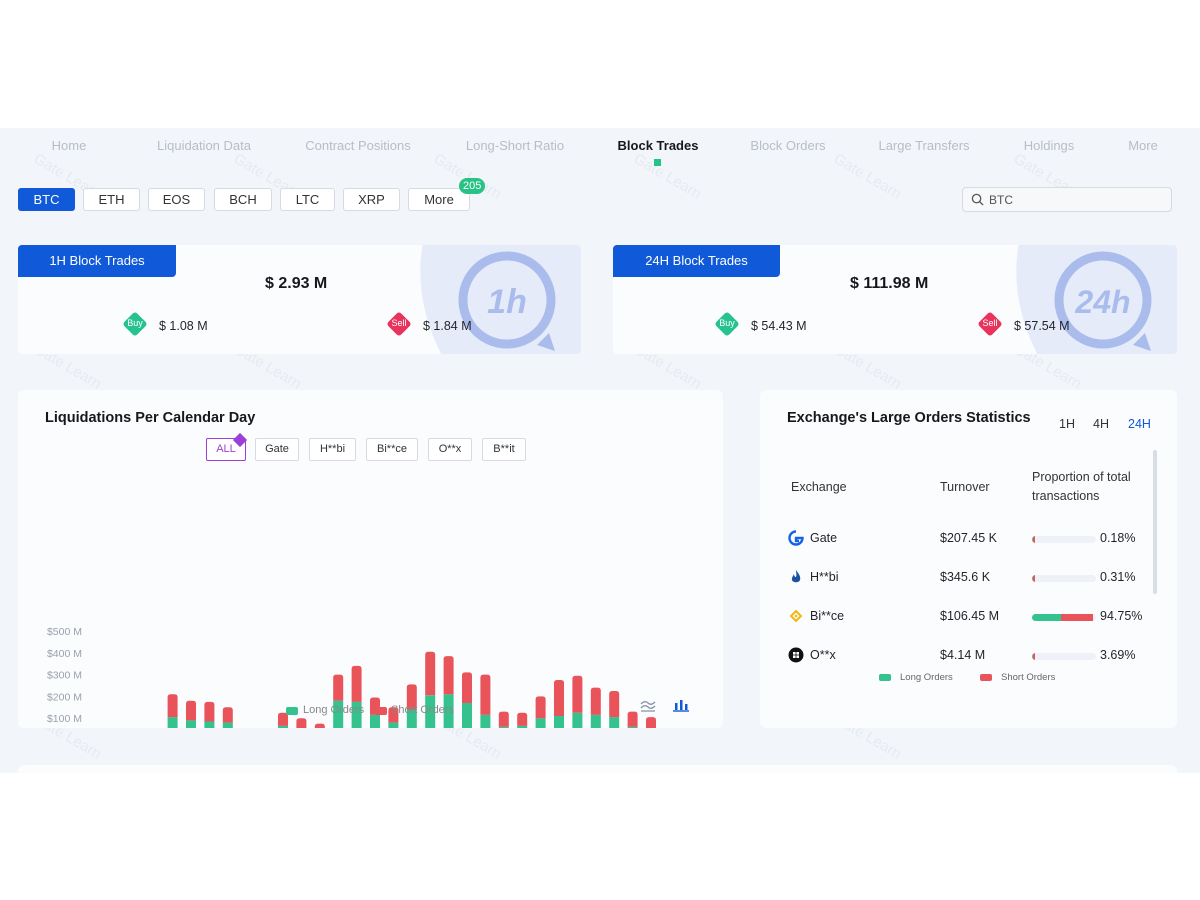 This screenshot has height=900, width=1200. What do you see at coordinates (960, 577) in the screenshot?
I see `table-row: H**bi $345.6 K 0.31%` at bounding box center [960, 577].